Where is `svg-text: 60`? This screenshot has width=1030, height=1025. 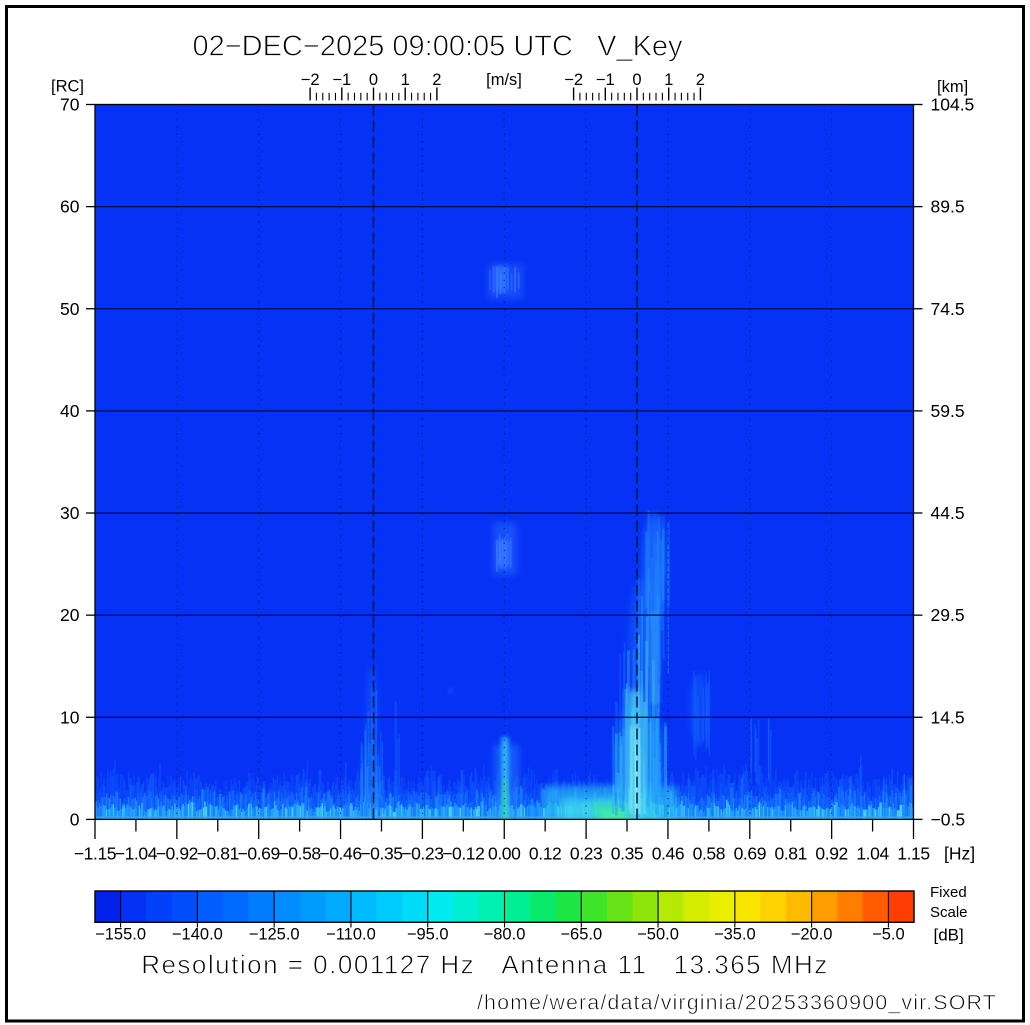
svg-text: 60 is located at coordinates (70, 207).